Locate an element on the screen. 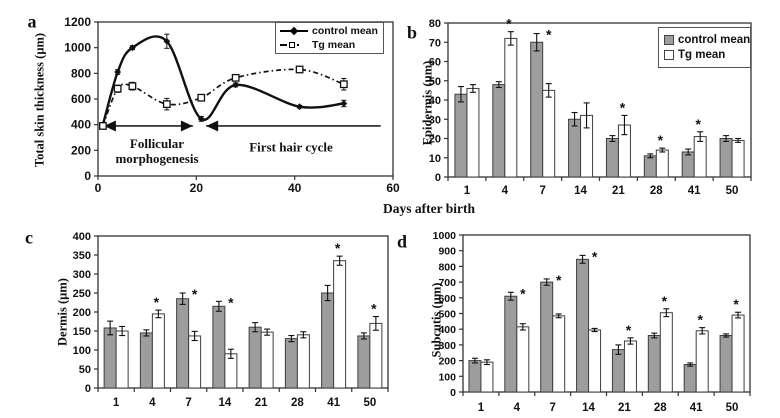 This screenshot has height=418, width=780. x-tick-label: 60 is located at coordinates (393, 188).